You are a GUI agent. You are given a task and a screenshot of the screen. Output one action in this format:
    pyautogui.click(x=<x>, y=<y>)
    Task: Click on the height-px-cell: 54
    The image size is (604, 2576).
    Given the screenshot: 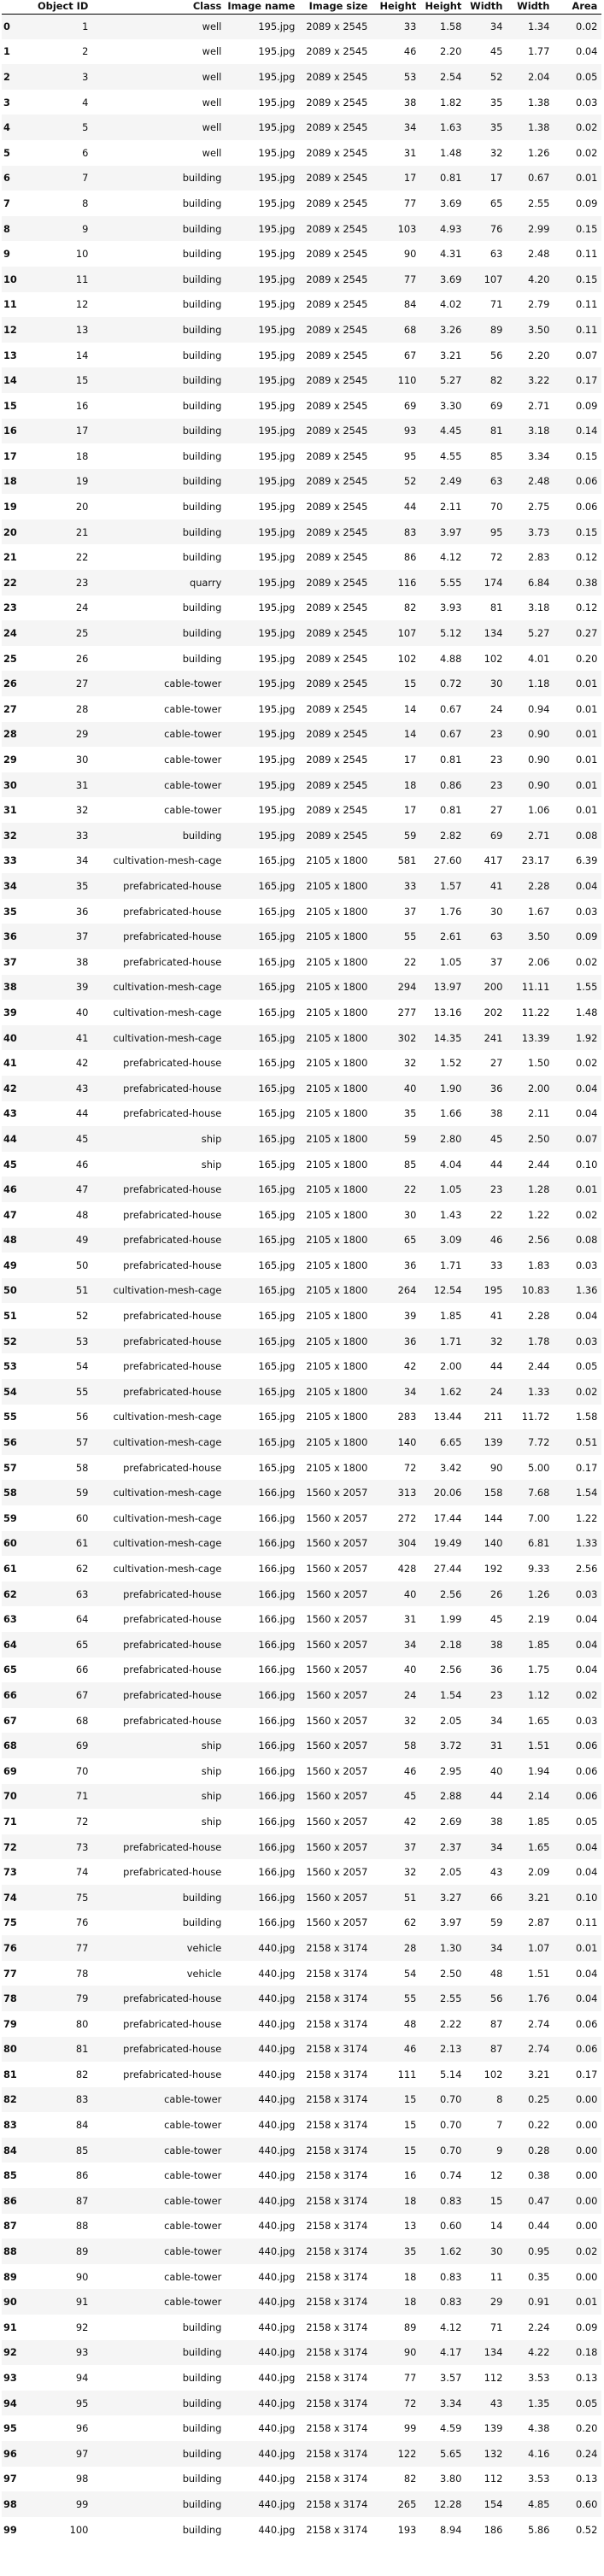 What is the action you would take?
    pyautogui.click(x=410, y=1973)
    